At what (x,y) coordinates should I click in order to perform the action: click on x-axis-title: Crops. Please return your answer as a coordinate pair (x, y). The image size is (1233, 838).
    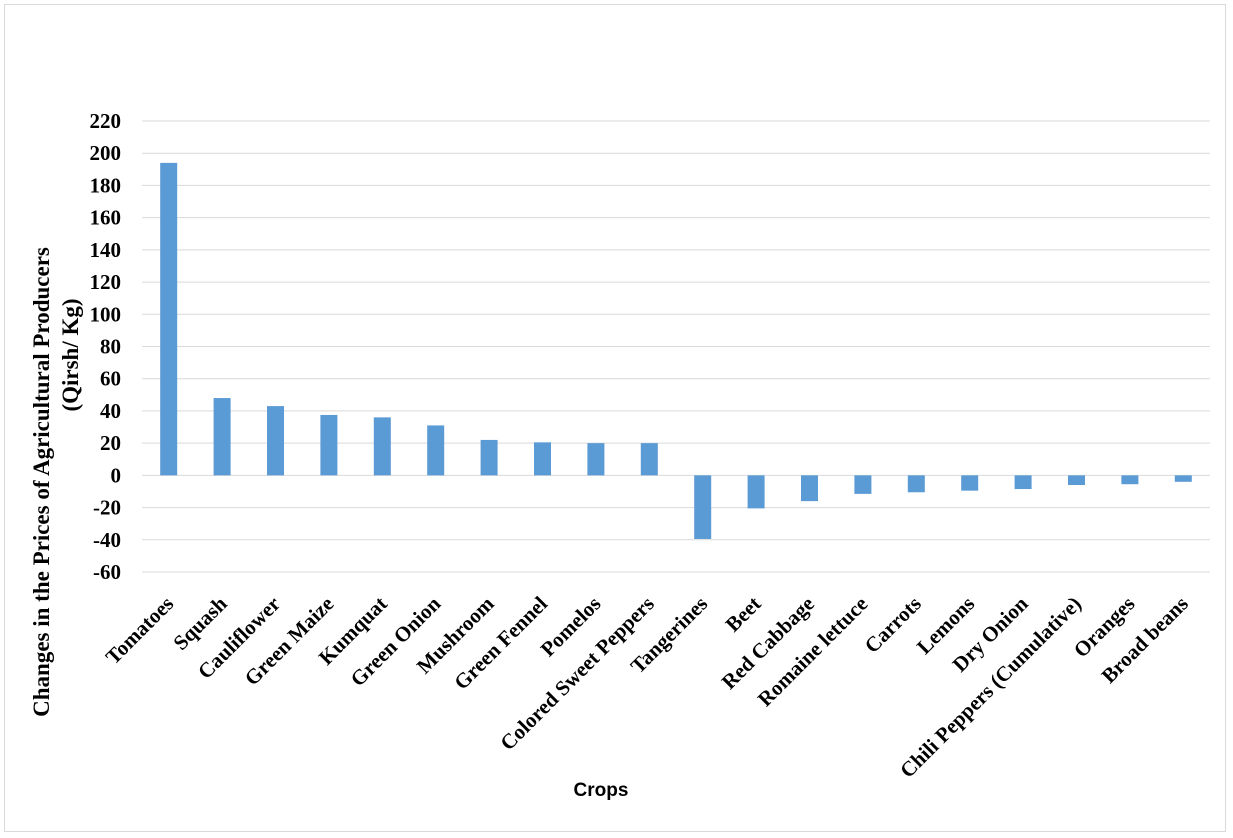
    Looking at the image, I should click on (601, 790).